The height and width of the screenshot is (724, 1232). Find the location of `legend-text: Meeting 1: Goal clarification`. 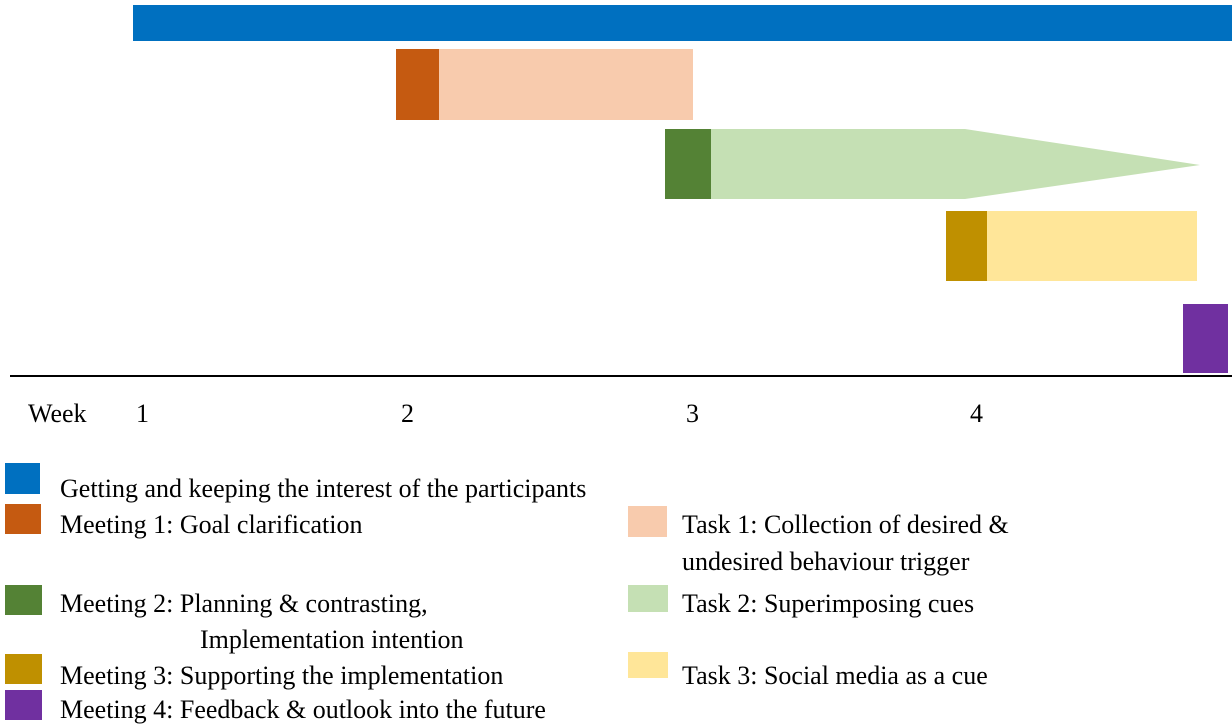

legend-text: Meeting 1: Goal clarification is located at coordinates (211, 524).